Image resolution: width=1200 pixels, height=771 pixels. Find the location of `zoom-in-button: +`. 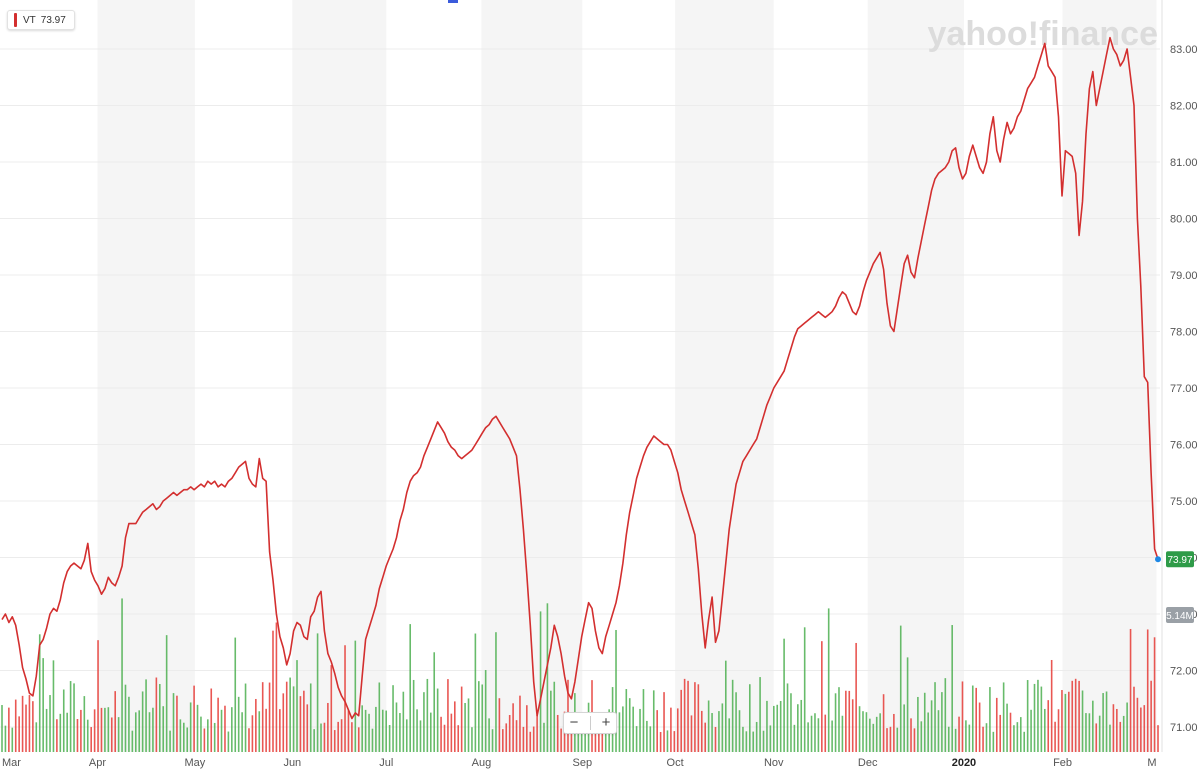

zoom-in-button: + is located at coordinates (606, 722).